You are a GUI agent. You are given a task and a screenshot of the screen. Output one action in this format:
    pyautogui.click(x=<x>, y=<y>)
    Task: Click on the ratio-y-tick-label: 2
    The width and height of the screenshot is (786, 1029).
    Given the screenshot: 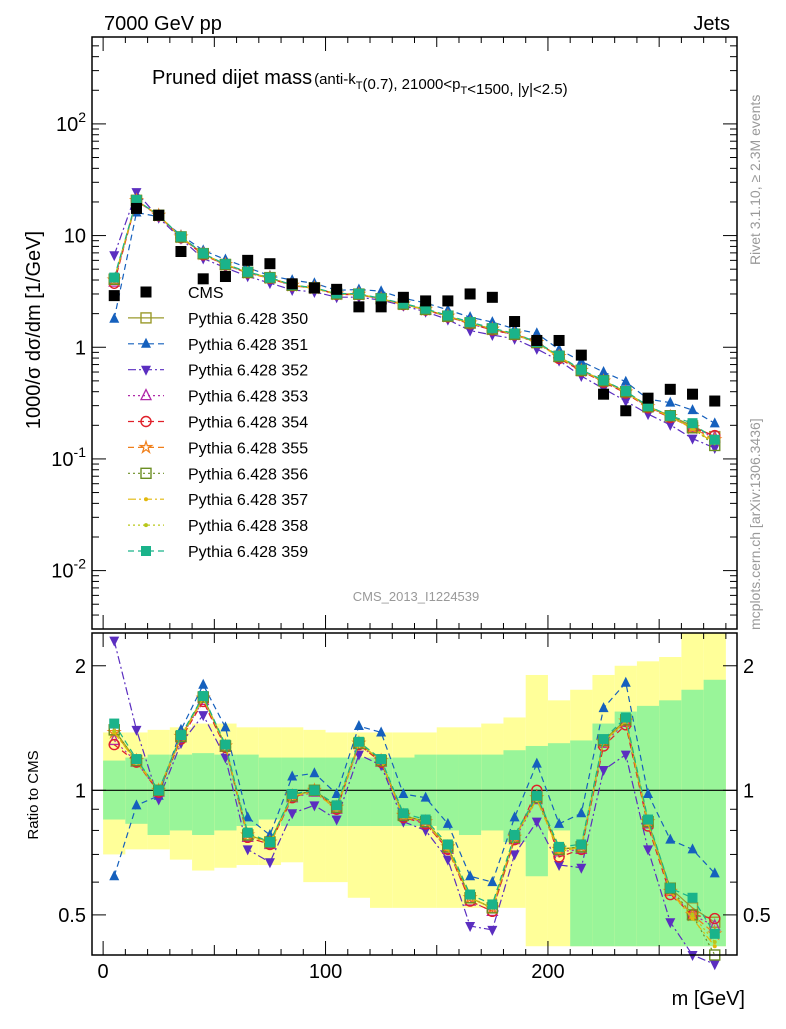 What is the action you would take?
    pyautogui.click(x=80, y=667)
    